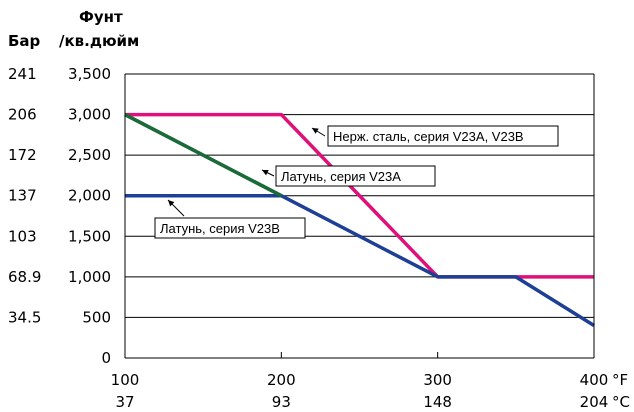 This screenshot has height=412, width=634. I want to click on y-tick-label-bar: 137, so click(22, 196).